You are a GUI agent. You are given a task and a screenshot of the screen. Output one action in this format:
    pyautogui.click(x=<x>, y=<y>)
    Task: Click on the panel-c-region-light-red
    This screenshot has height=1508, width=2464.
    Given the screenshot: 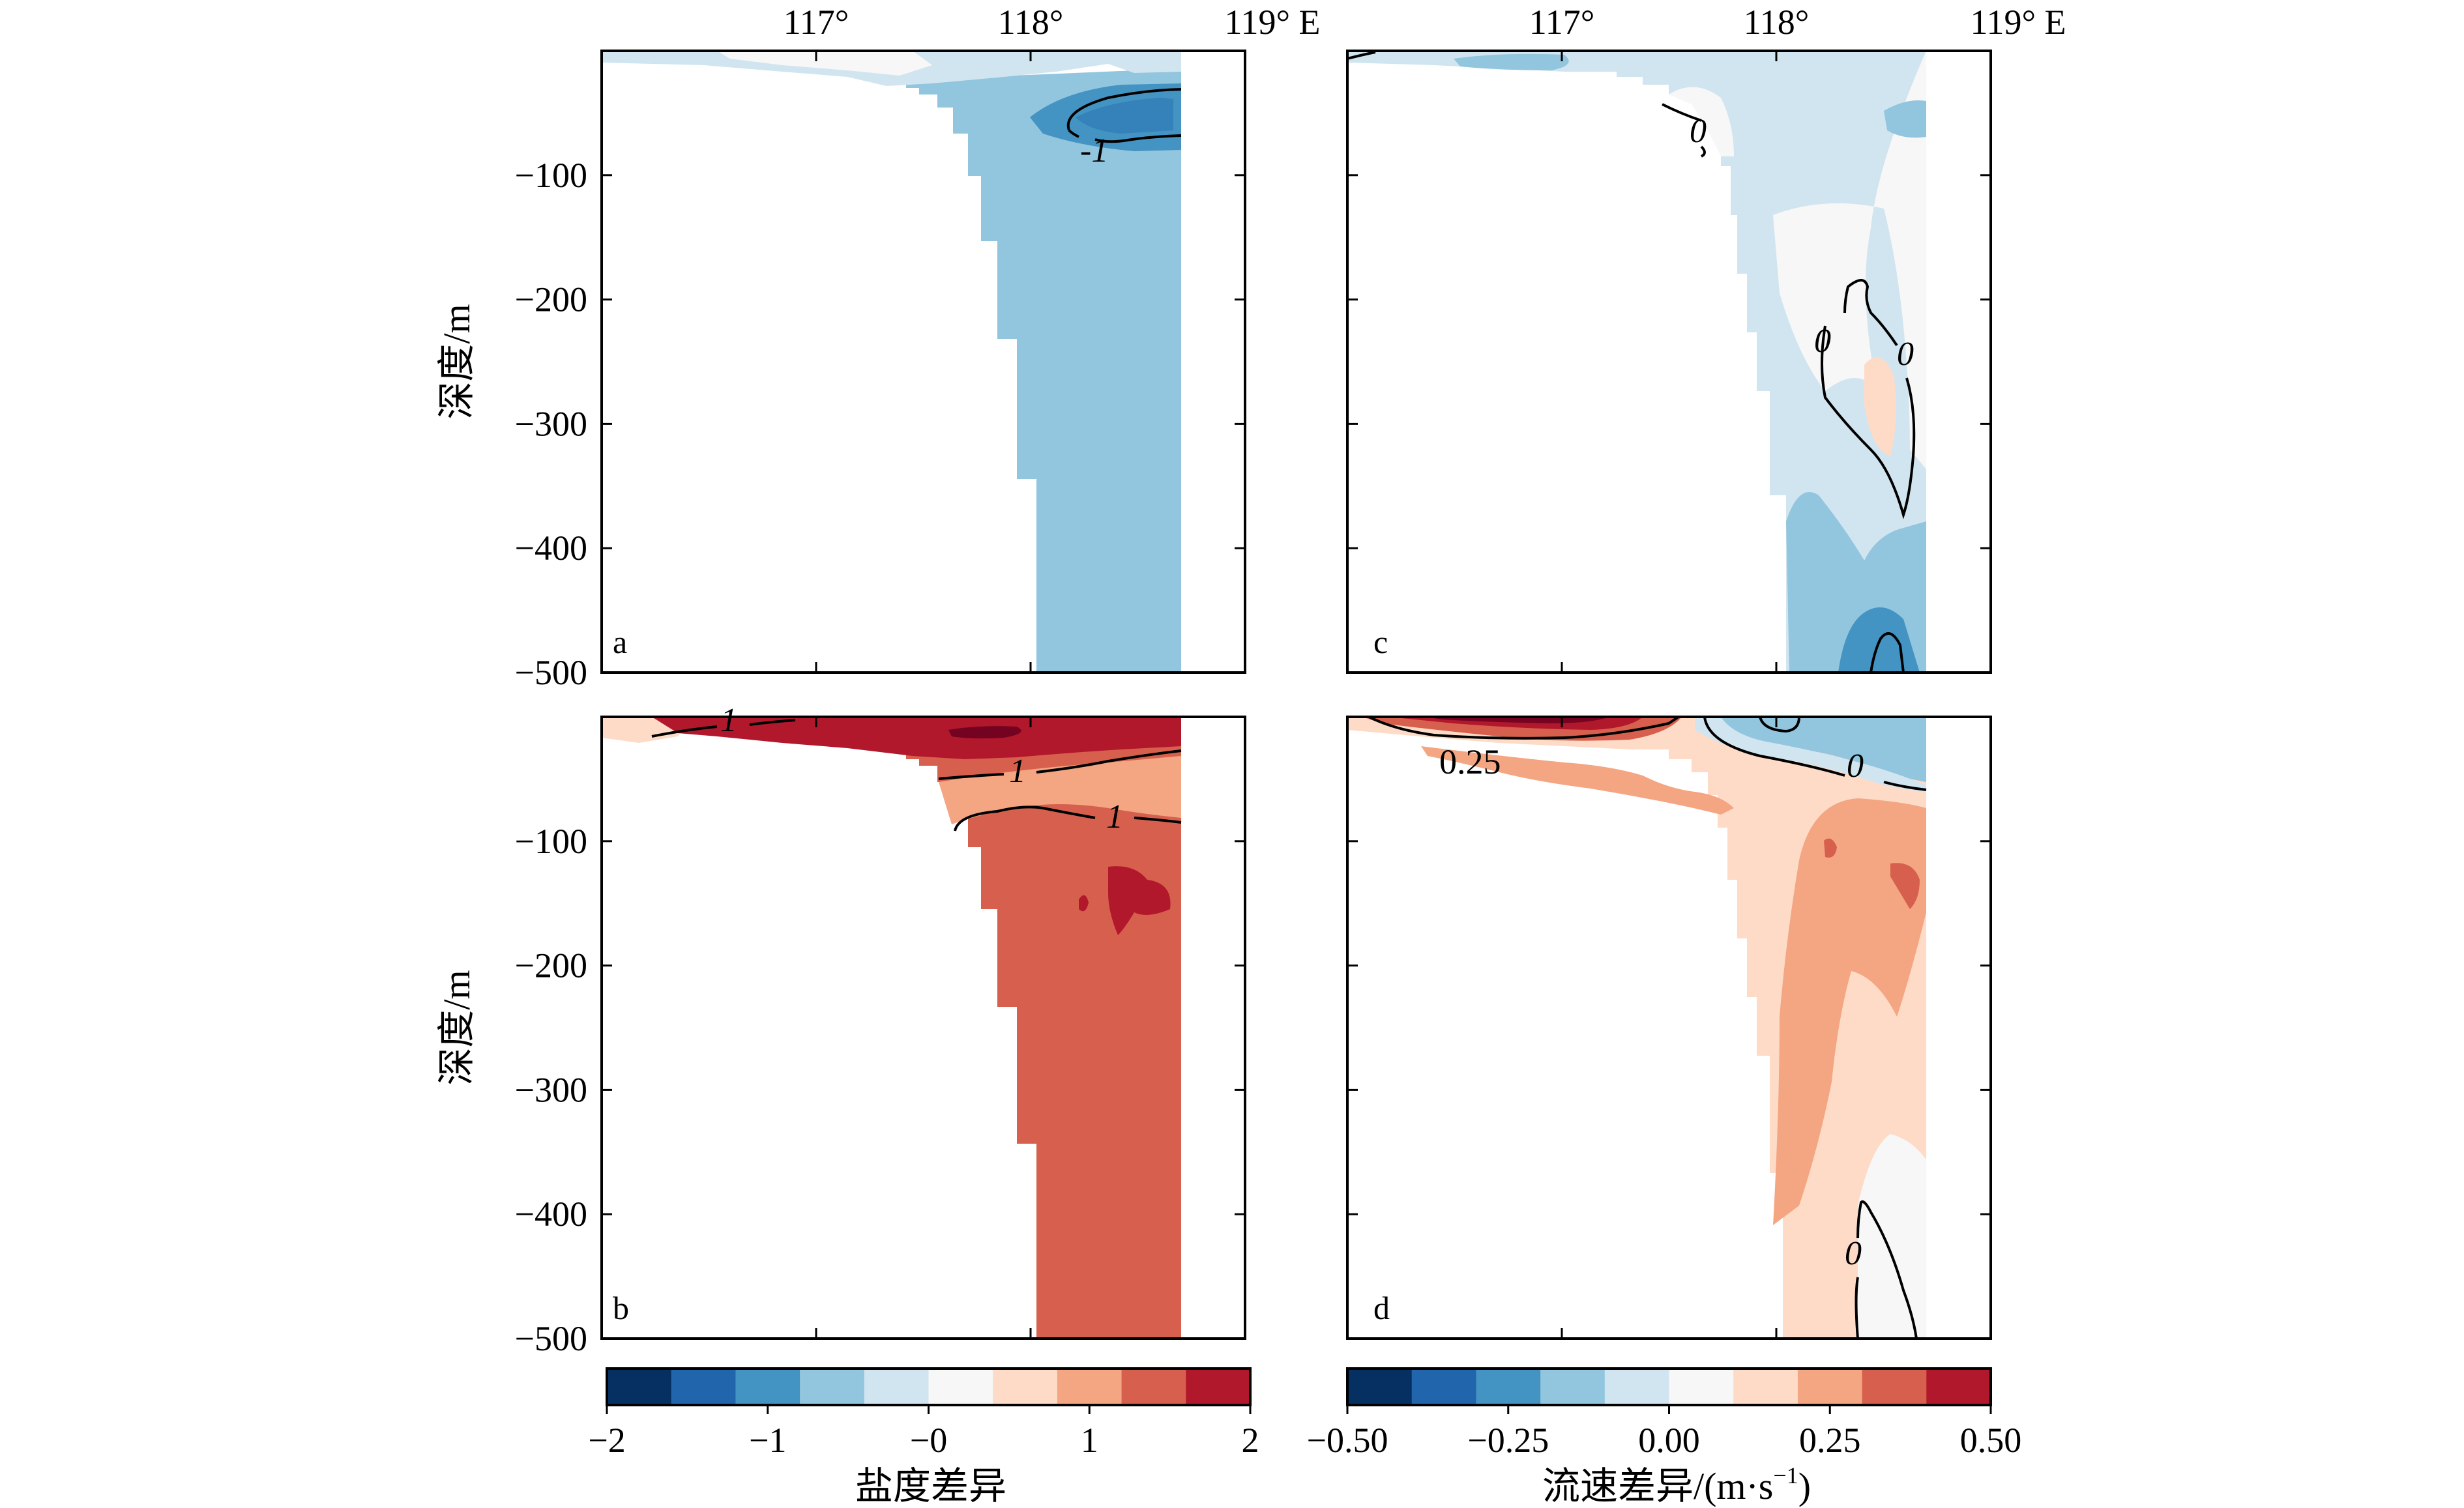 What is the action you would take?
    pyautogui.click(x=1880, y=406)
    